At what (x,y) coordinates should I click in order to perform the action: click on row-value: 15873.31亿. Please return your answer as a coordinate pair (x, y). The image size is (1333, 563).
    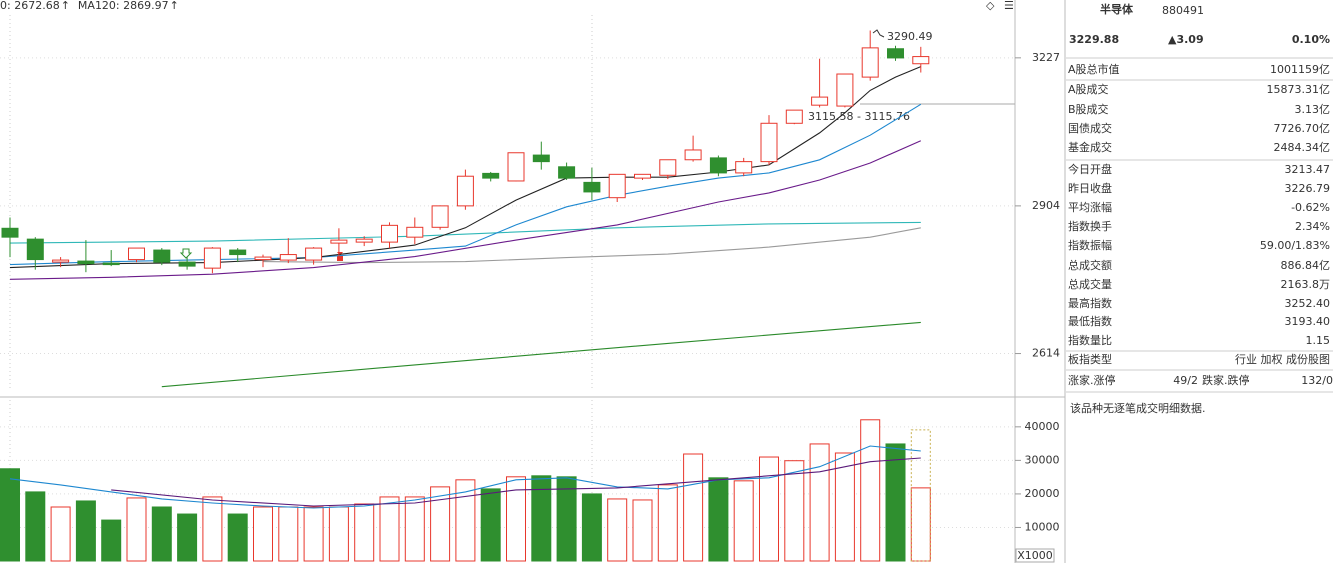
    Looking at the image, I should click on (1299, 89).